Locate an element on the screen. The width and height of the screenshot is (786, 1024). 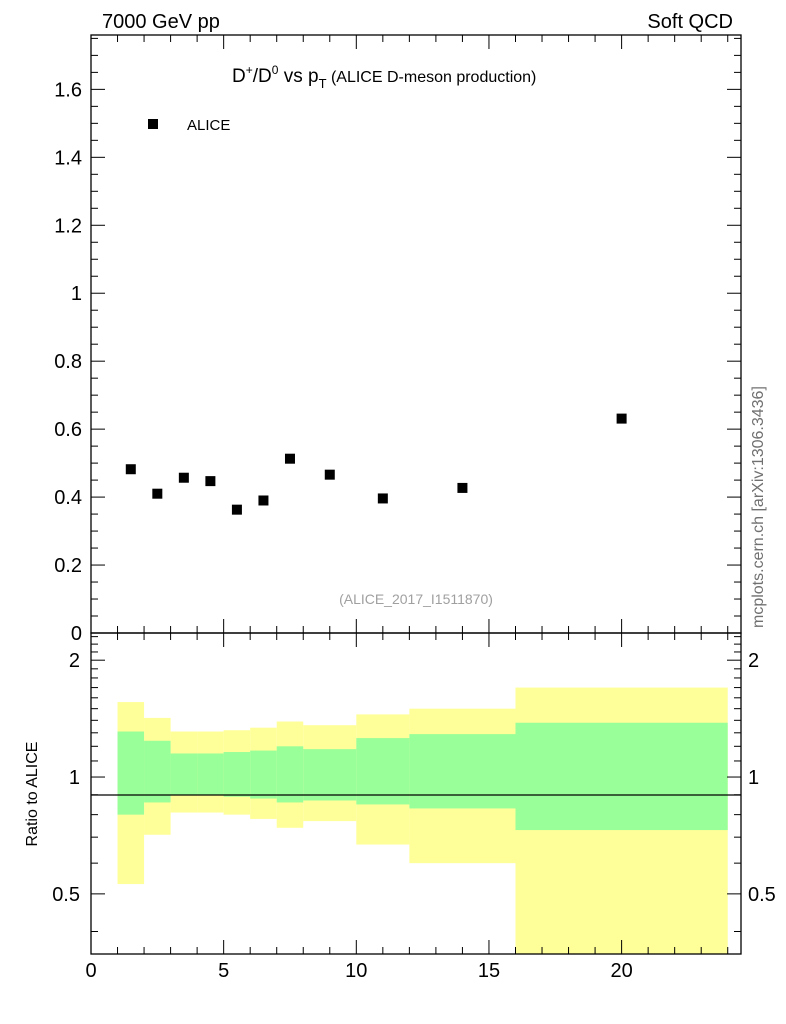
ratio-y-tick-label-right: 0.5 is located at coordinates (762, 895).